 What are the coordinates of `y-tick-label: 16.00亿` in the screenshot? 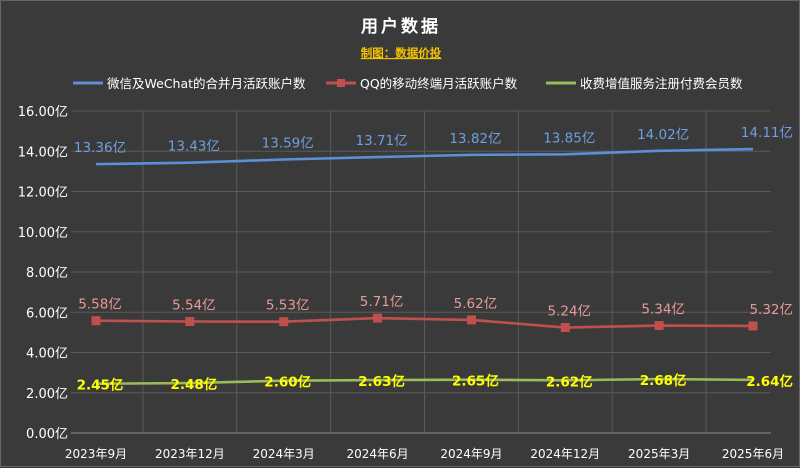 It's located at (43, 112).